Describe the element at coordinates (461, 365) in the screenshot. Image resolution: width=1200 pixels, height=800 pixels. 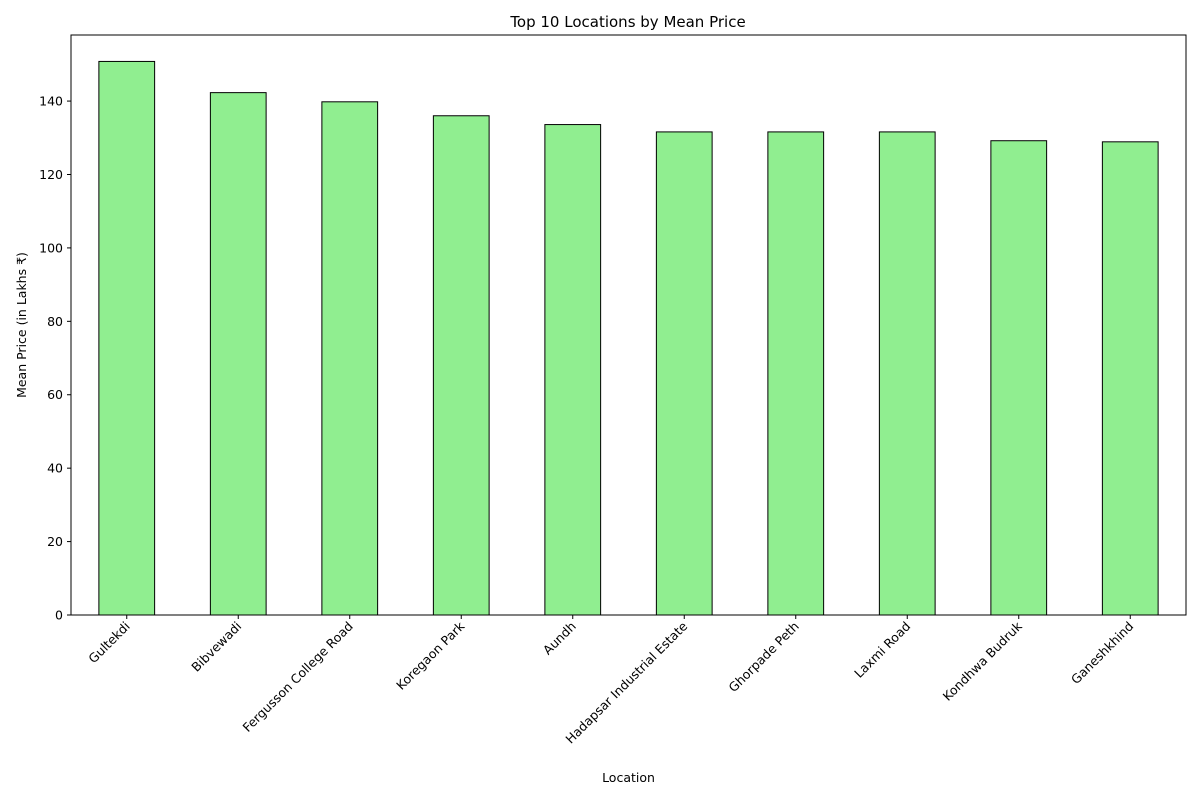
I see `bar-koregaon-park` at that location.